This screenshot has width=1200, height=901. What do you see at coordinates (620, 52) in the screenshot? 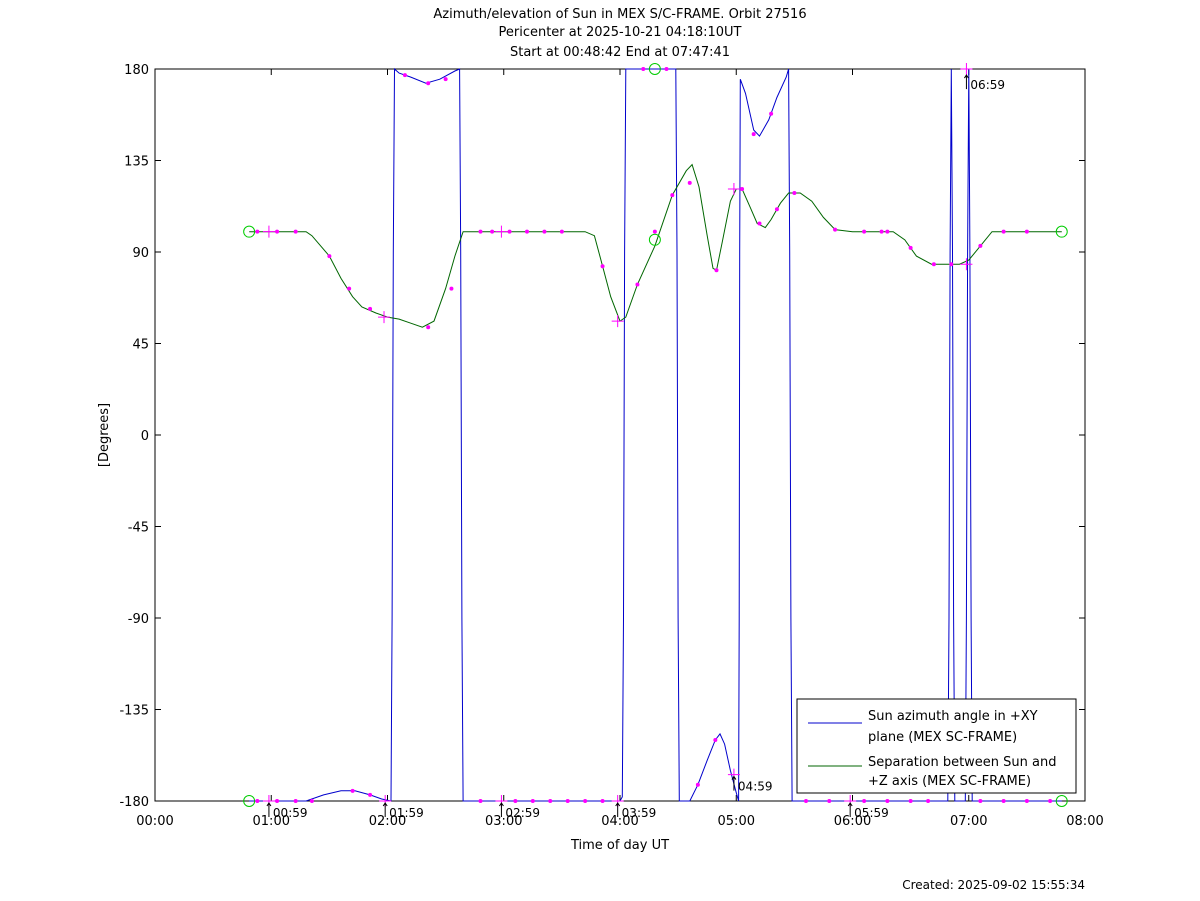
I see `chart-title-line-3: Start at 00:48:42 End at 07:47:41` at bounding box center [620, 52].